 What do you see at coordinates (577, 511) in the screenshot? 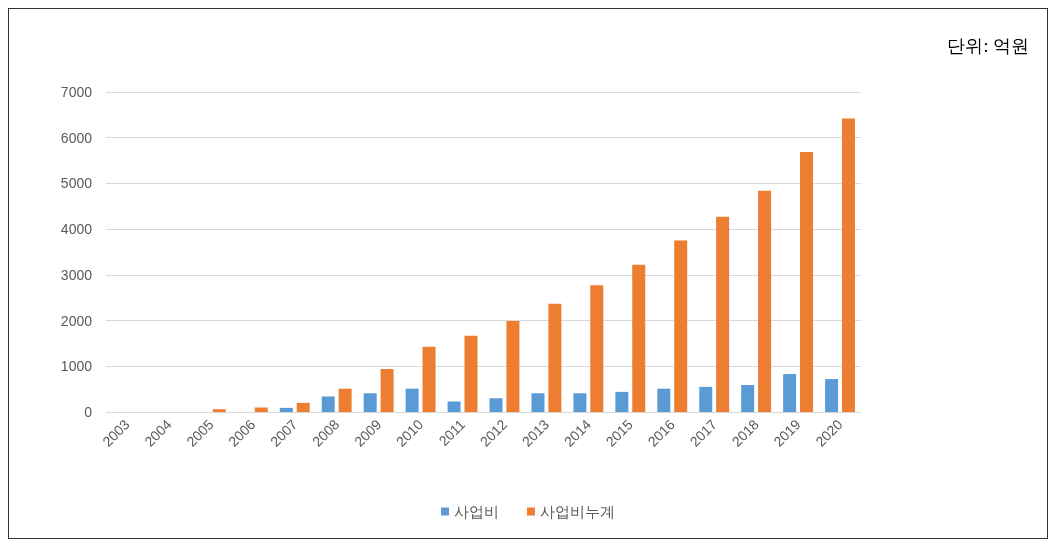
I see `legend-label: 사업비누계` at bounding box center [577, 511].